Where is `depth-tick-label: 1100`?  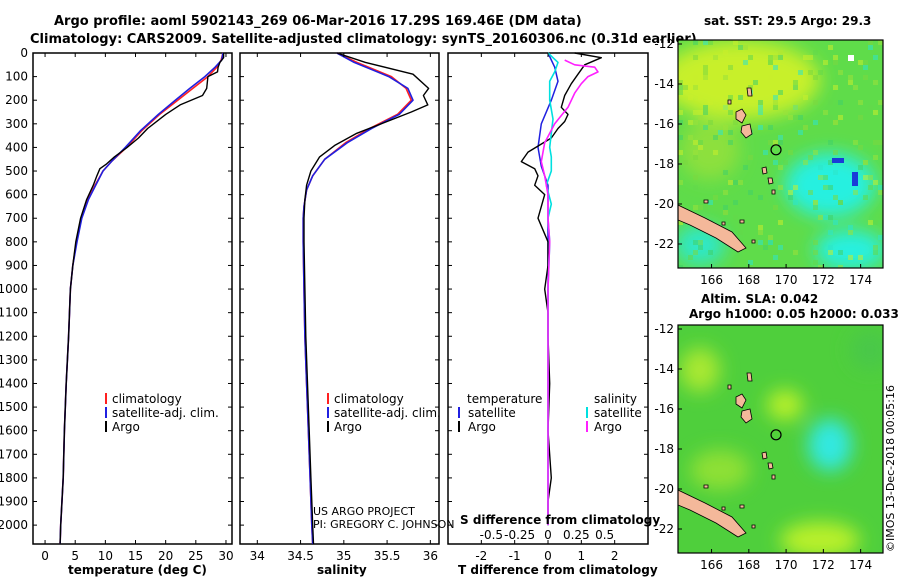 depth-tick-label: 1100 is located at coordinates (14, 313).